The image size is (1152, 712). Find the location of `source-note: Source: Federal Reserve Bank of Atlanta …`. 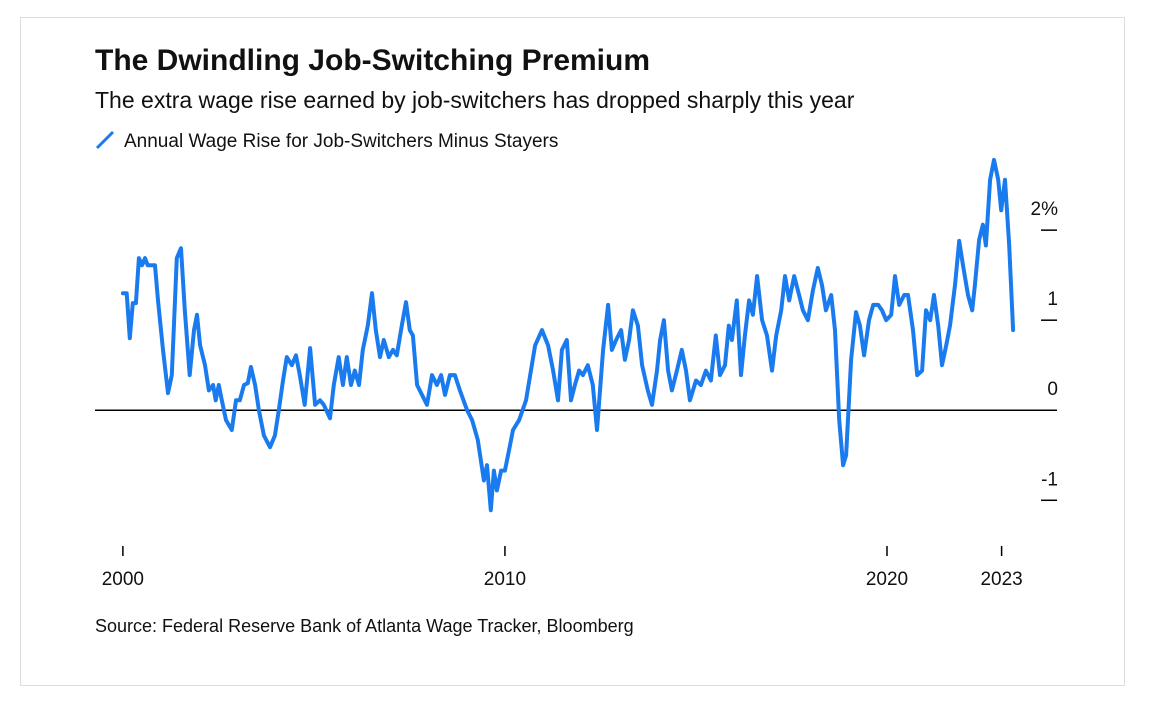

source-note: Source: Federal Reserve Bank of Atlanta … is located at coordinates (364, 626).